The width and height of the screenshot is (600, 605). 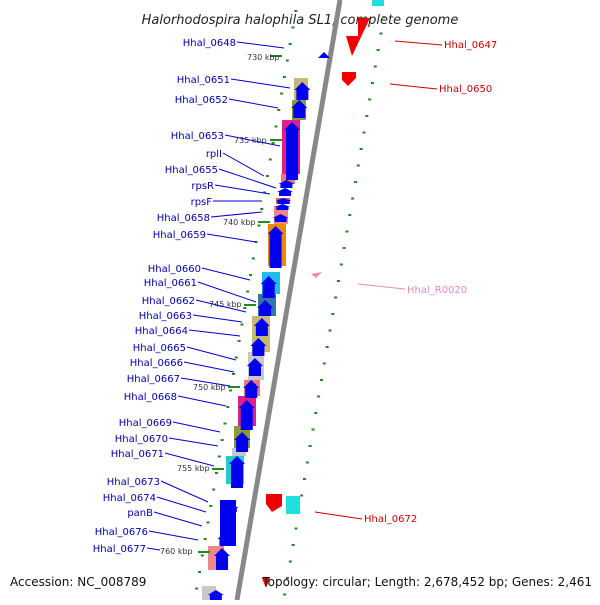 I want to click on gene-label-group: Hhal_0670, so click(x=167, y=440).